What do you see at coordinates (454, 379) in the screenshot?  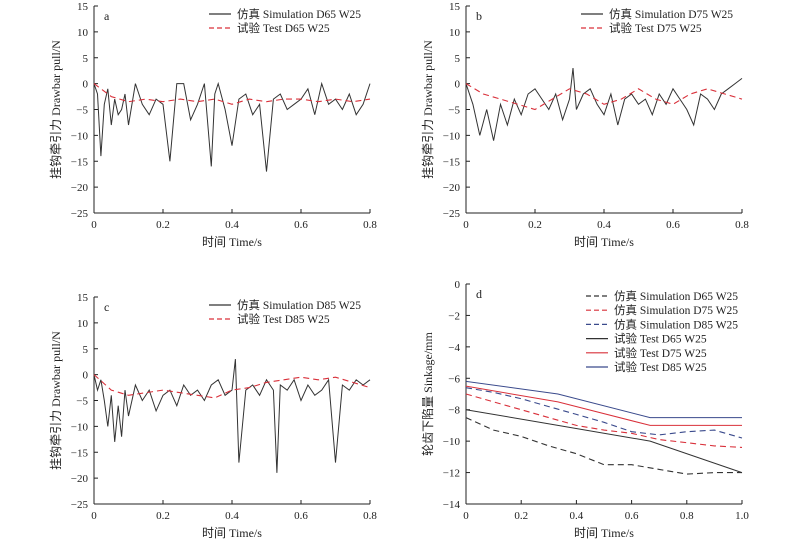 I see `y-tick-label: −6` at bounding box center [454, 379].